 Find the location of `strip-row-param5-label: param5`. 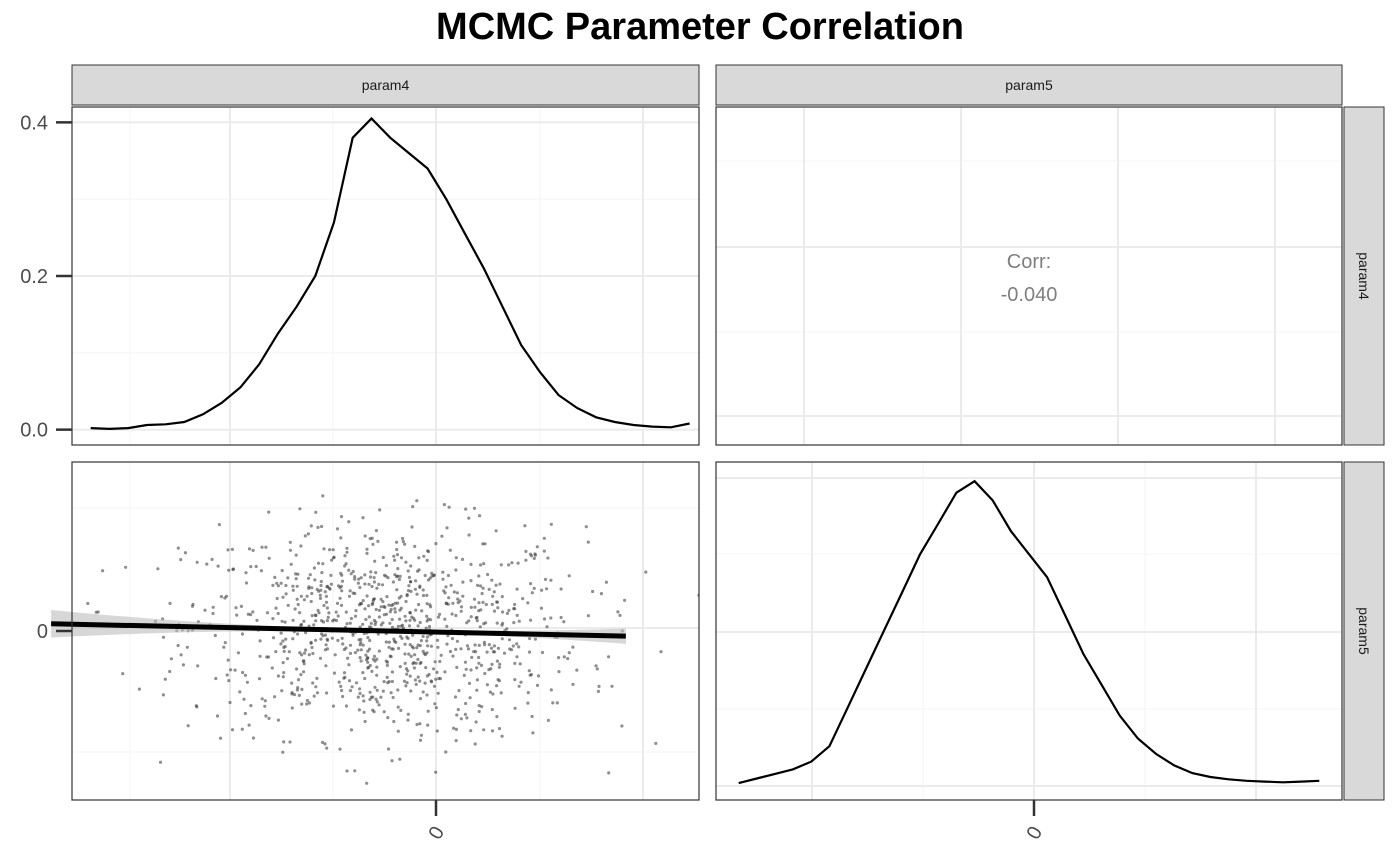

strip-row-param5-label: param5 is located at coordinates (1364, 631).